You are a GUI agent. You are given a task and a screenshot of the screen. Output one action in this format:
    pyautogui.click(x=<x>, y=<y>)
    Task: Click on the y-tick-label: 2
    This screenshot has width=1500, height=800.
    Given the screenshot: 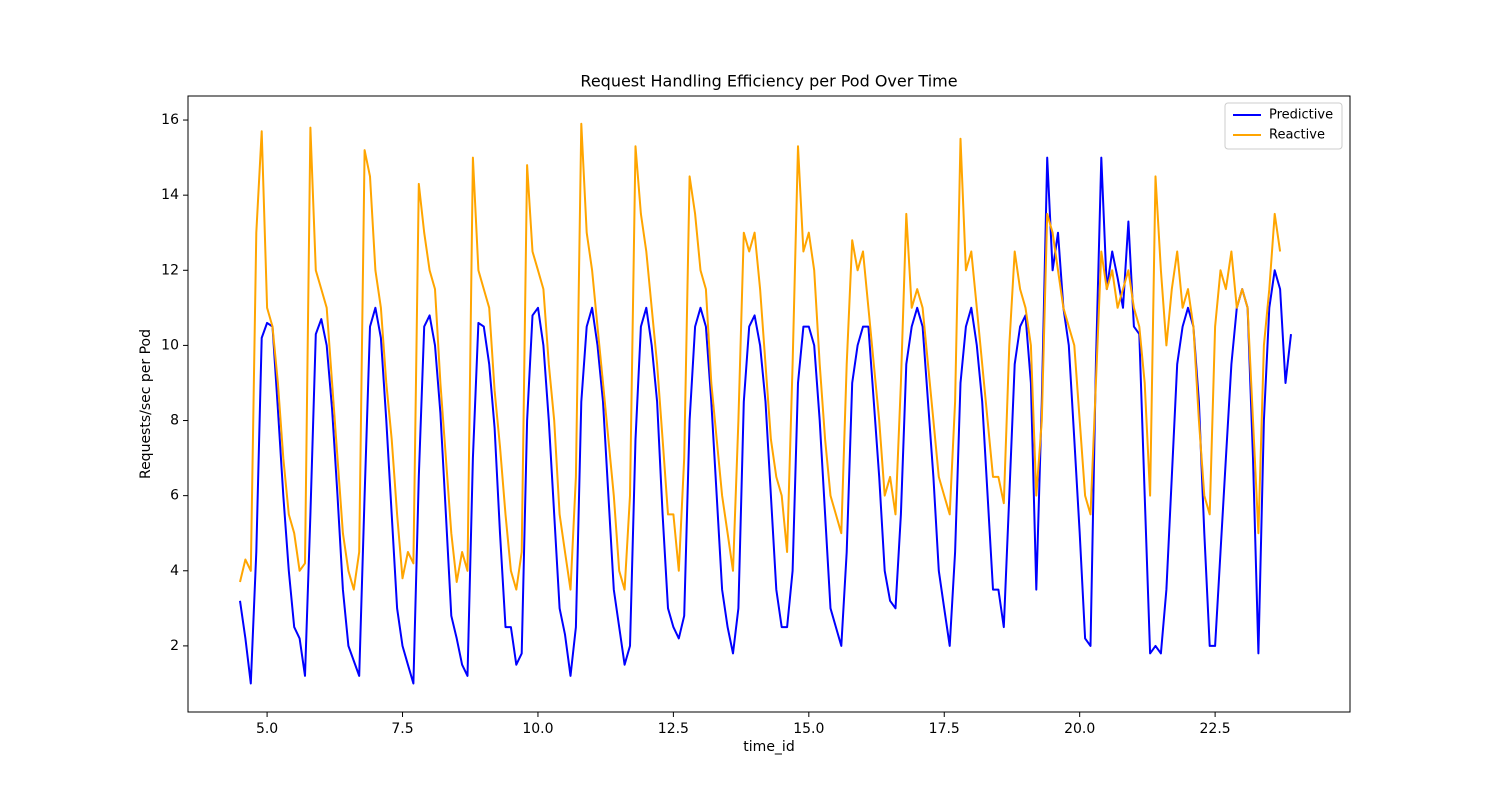 What is the action you would take?
    pyautogui.click(x=174, y=646)
    